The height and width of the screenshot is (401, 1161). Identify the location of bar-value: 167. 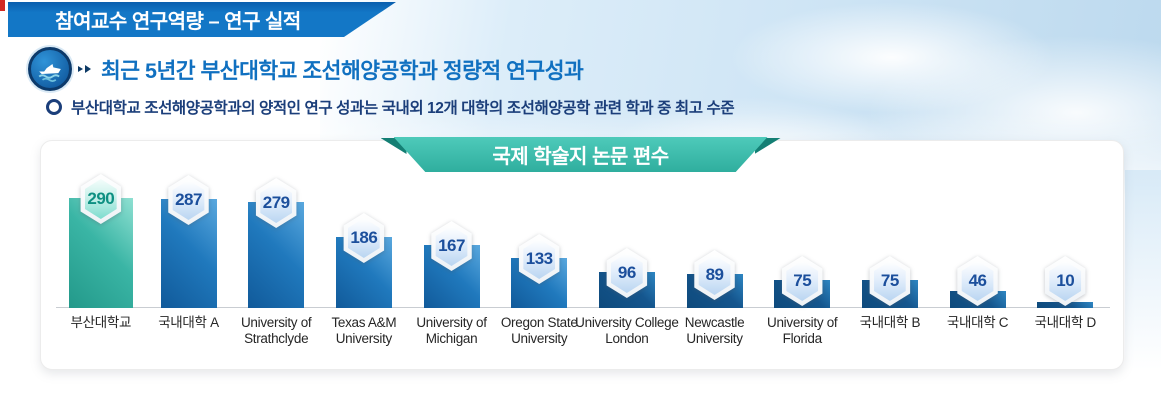
(451, 245).